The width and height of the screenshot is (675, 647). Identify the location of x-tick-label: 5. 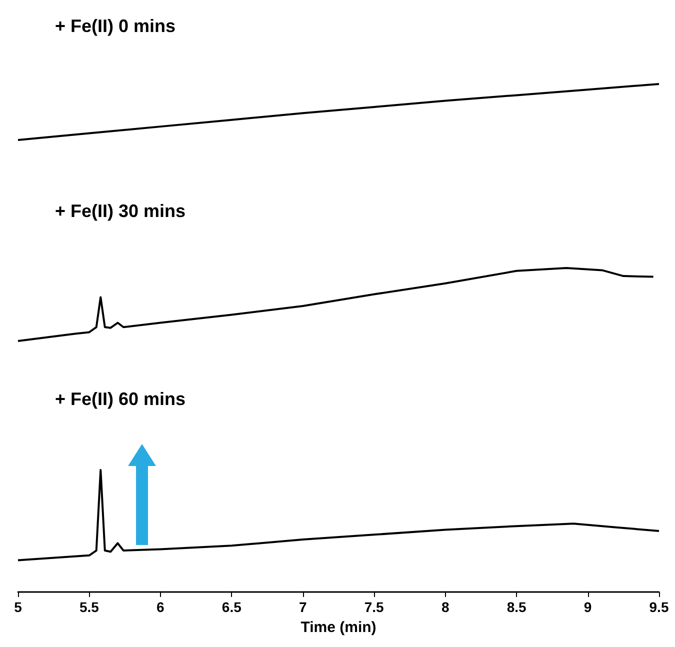
(18, 607).